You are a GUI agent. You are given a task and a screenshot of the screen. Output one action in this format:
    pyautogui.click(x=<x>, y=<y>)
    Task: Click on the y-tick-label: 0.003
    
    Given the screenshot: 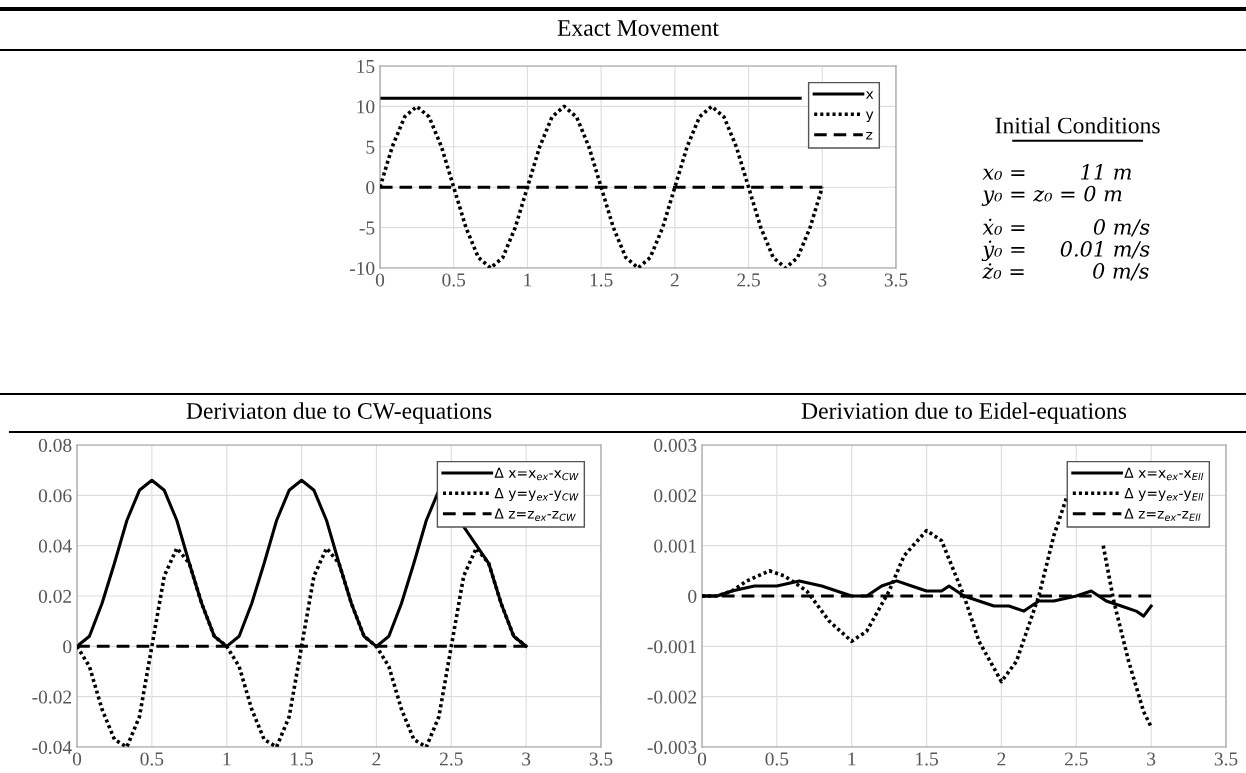 What is the action you would take?
    pyautogui.click(x=675, y=445)
    